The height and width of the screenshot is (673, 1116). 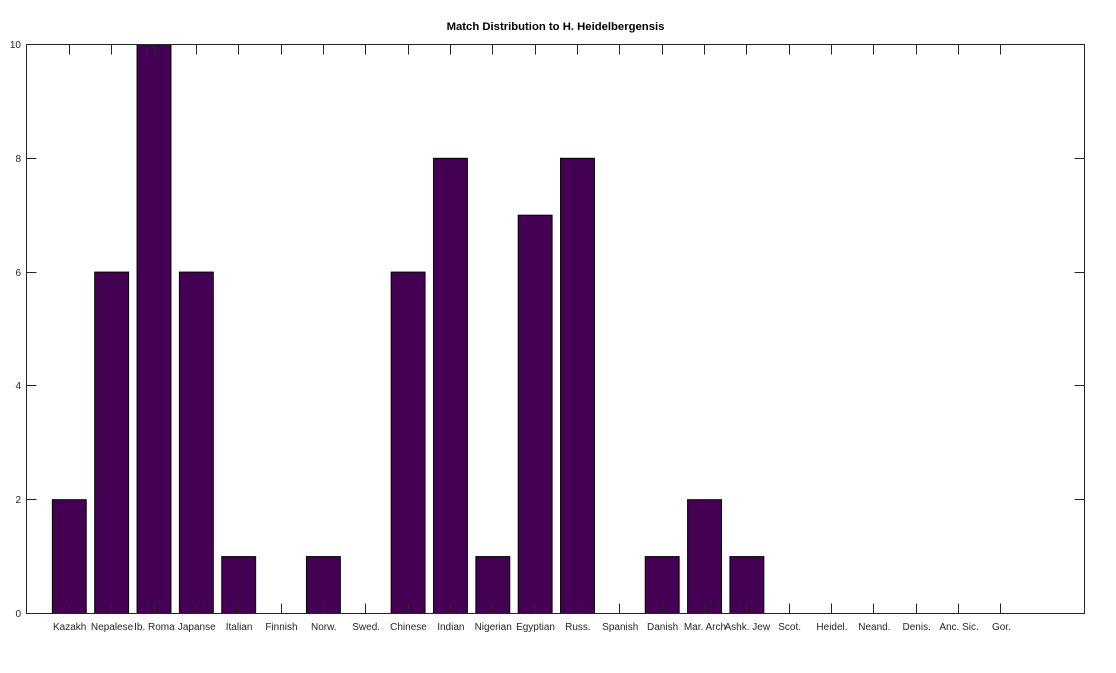 What do you see at coordinates (18, 159) in the screenshot?
I see `svg-text: 8` at bounding box center [18, 159].